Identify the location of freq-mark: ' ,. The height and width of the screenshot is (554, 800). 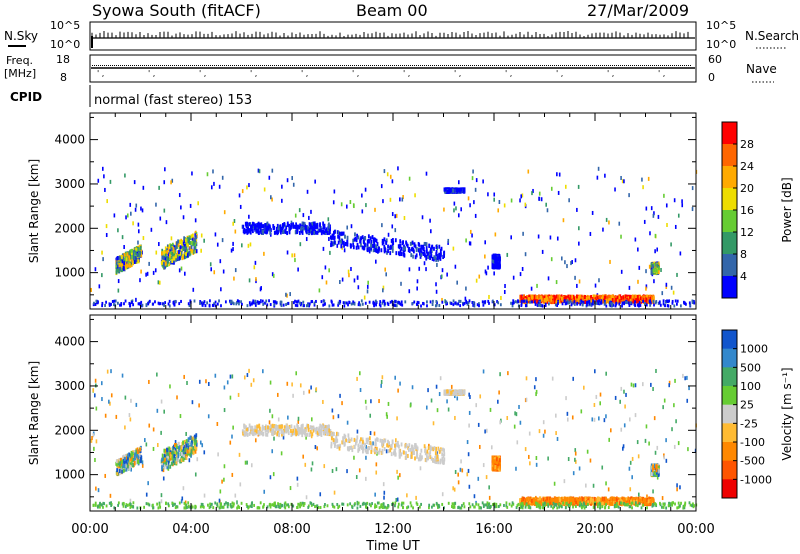
(253, 73).